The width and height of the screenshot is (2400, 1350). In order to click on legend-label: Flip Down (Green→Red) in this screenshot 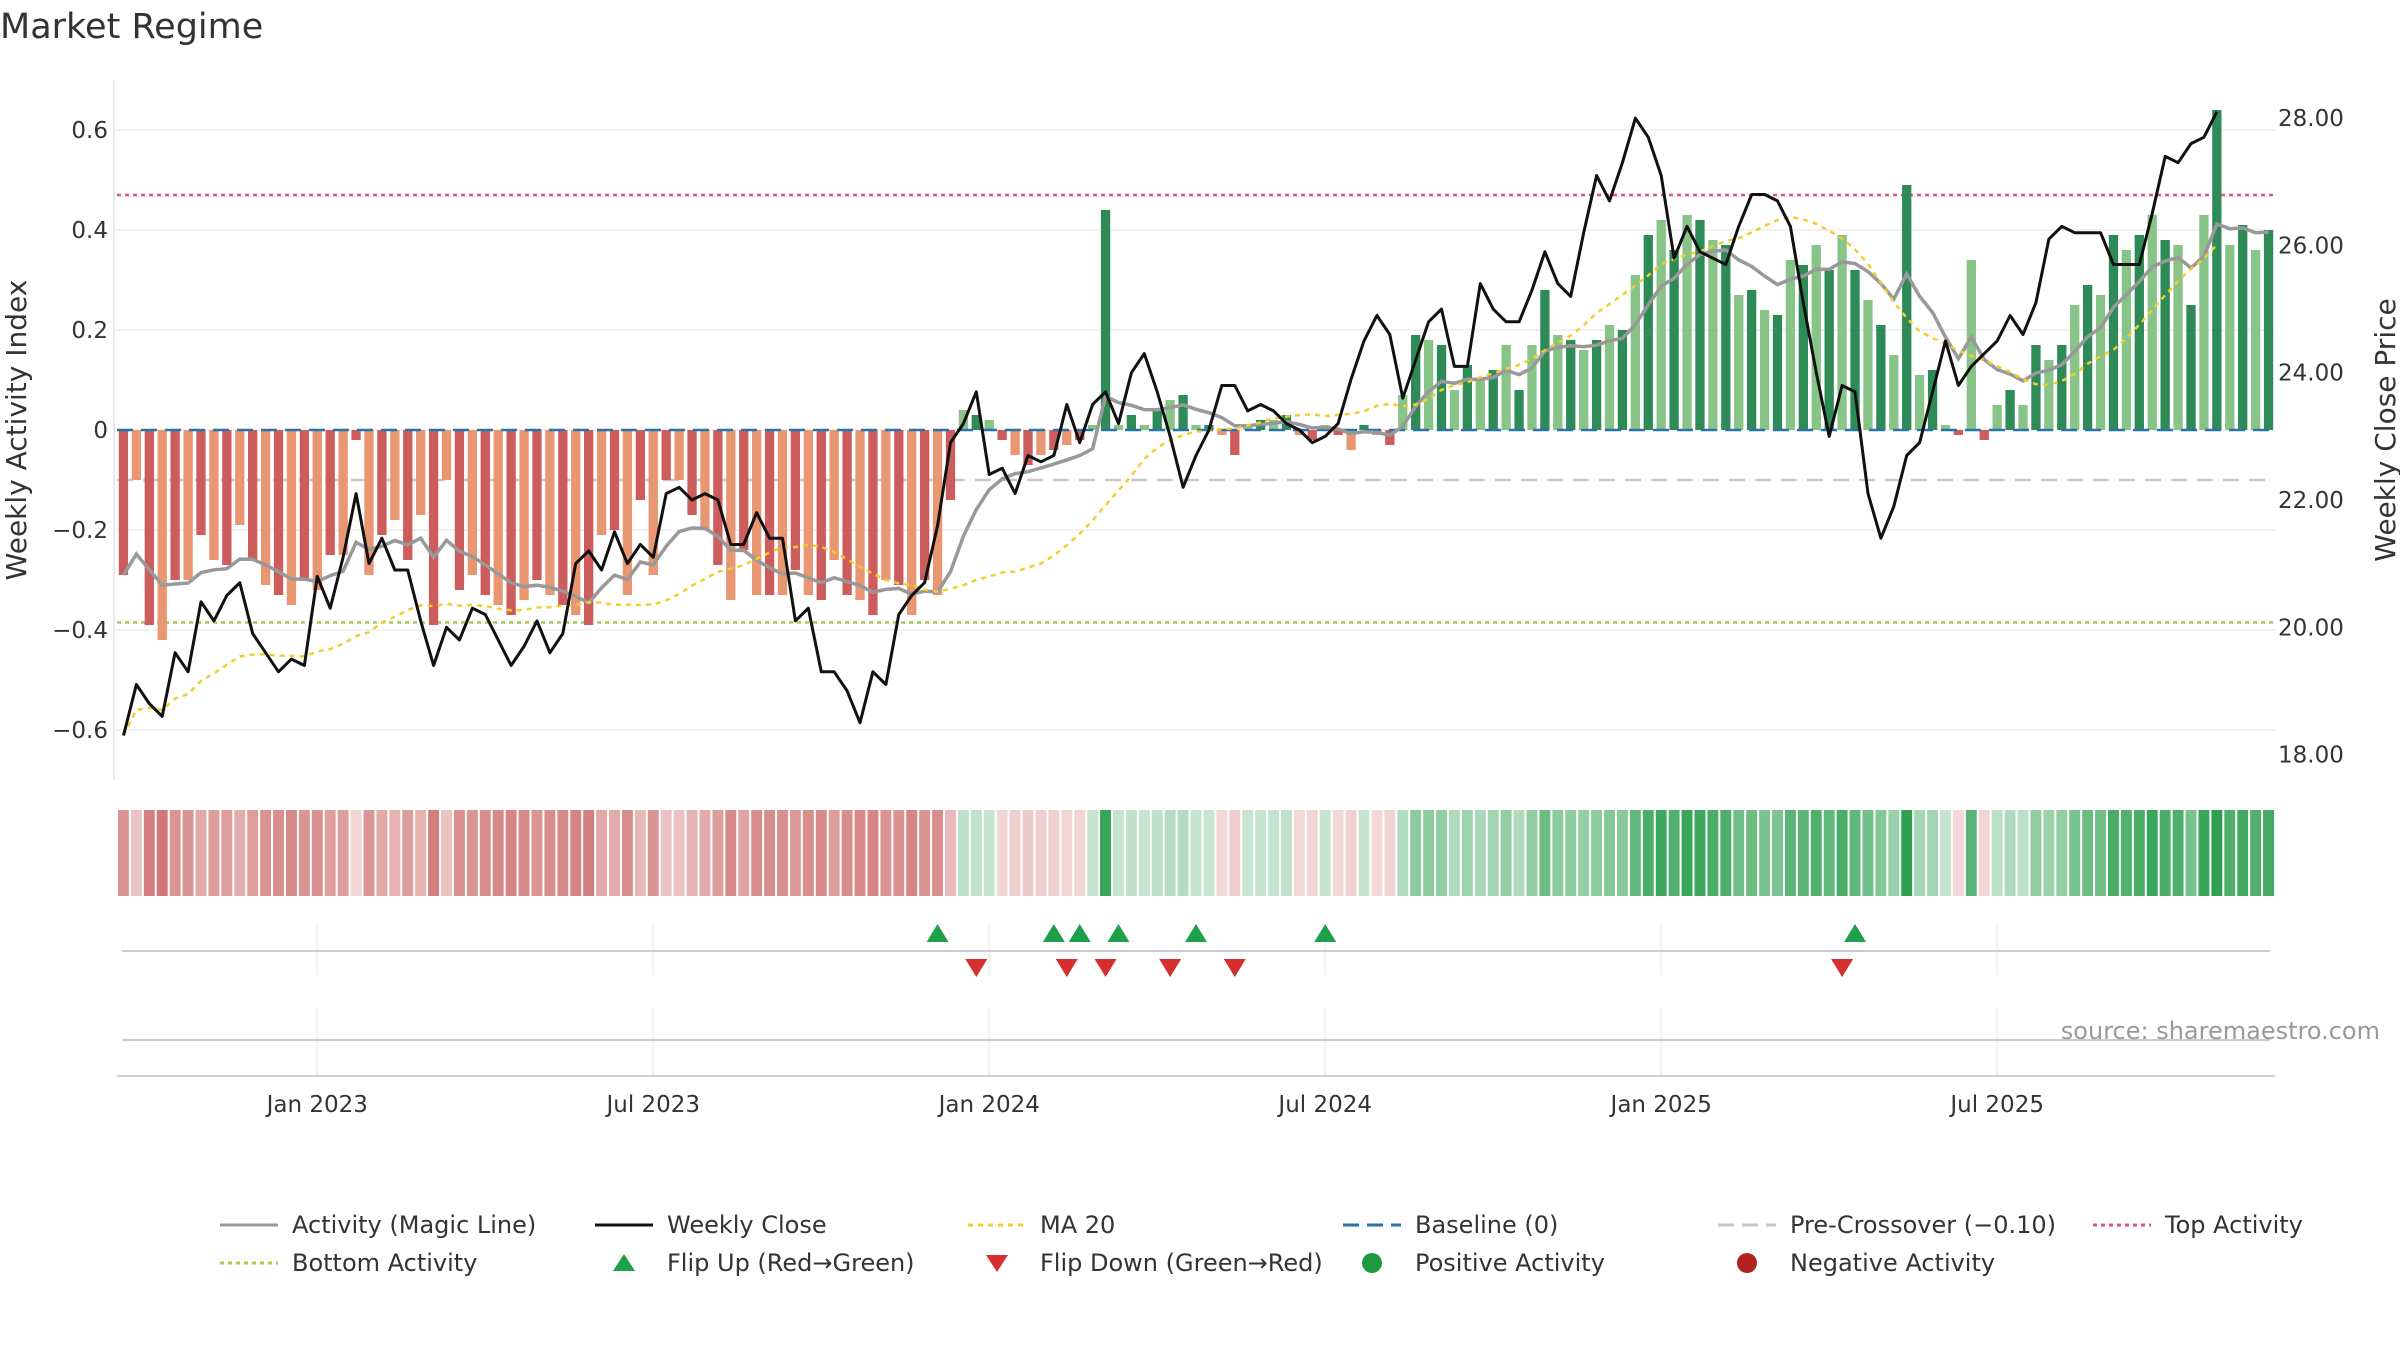, I will do `click(1181, 1263)`.